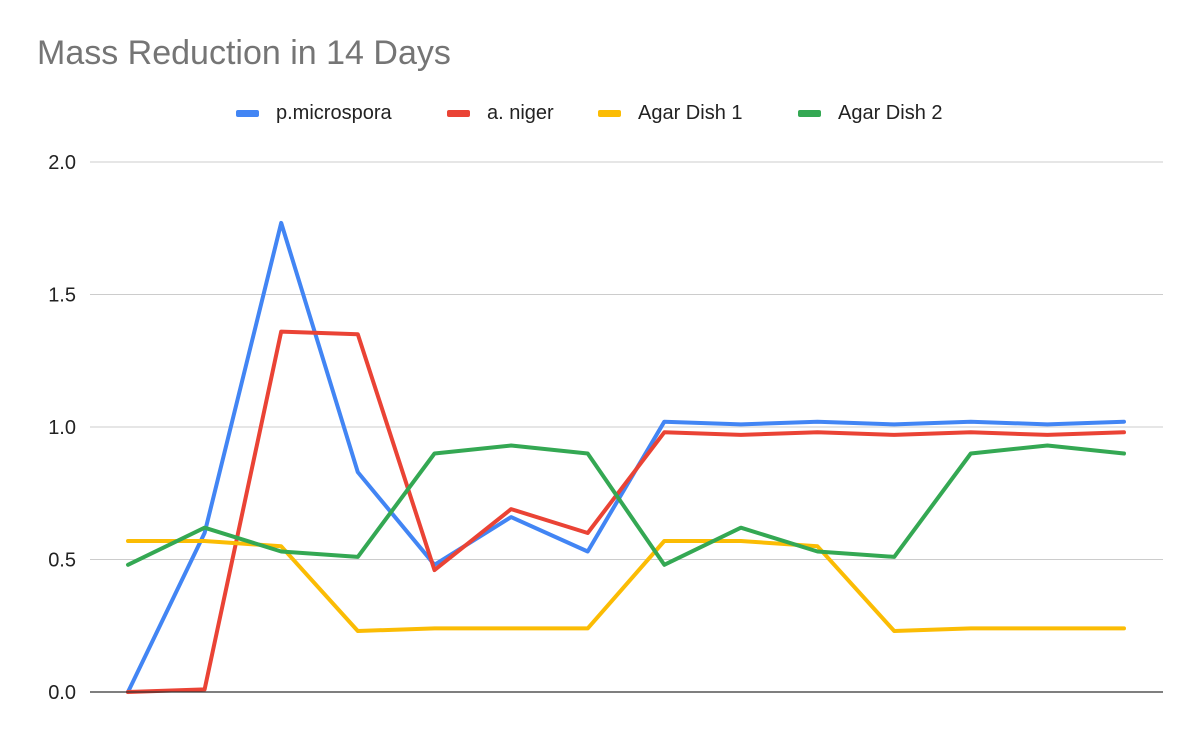  Describe the element at coordinates (62, 296) in the screenshot. I see `y-tick-label: 1.5` at that location.